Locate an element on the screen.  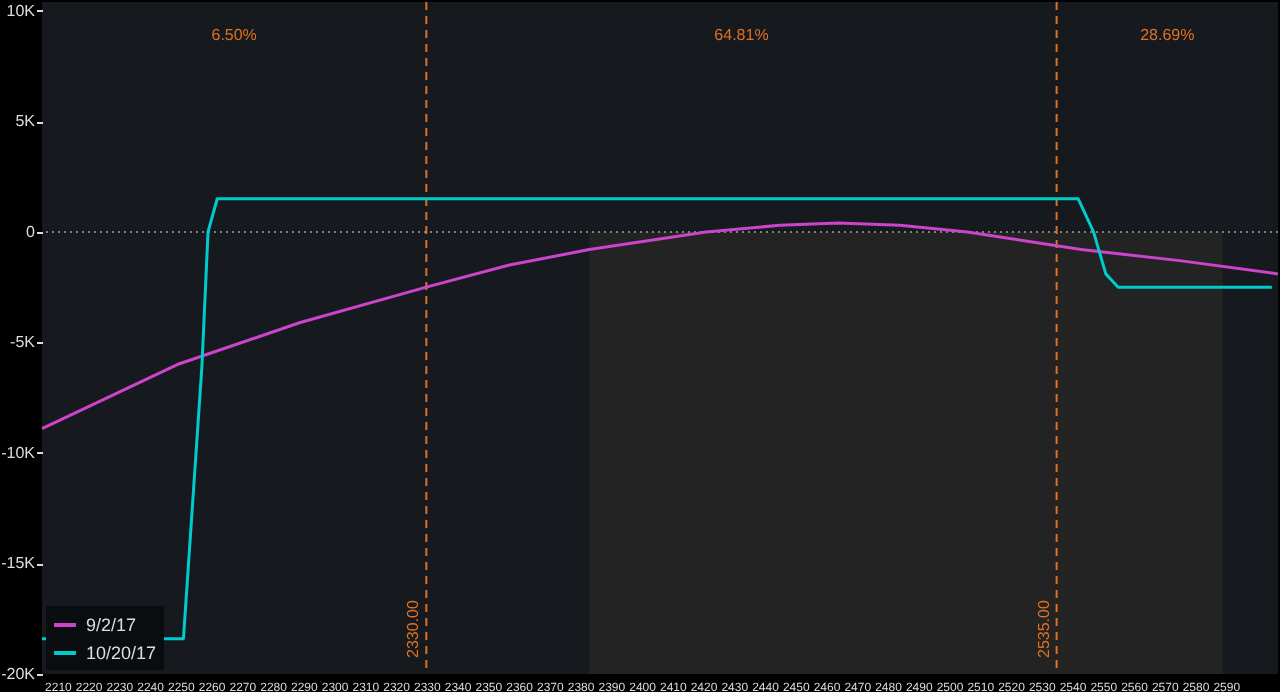
annotation: 6.50% is located at coordinates (234, 35).